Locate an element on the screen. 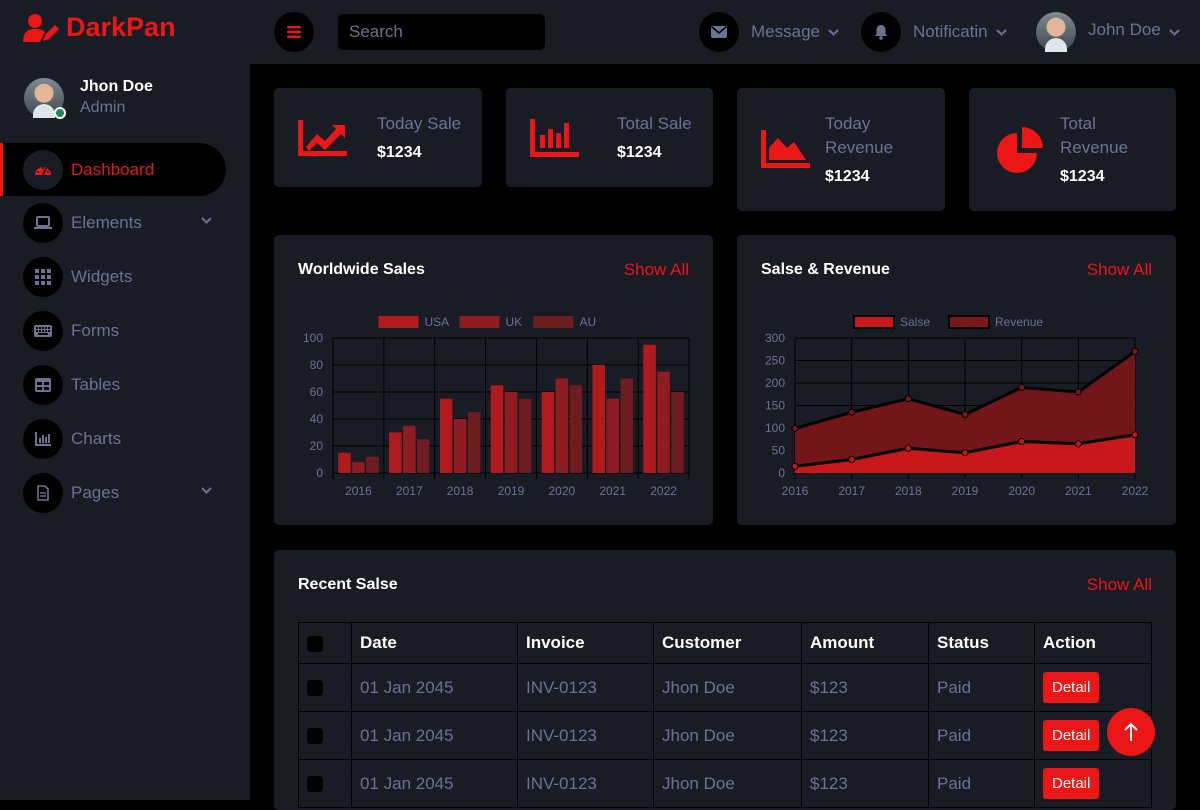 This screenshot has height=810, width=1200. envelope-icon is located at coordinates (719, 32).